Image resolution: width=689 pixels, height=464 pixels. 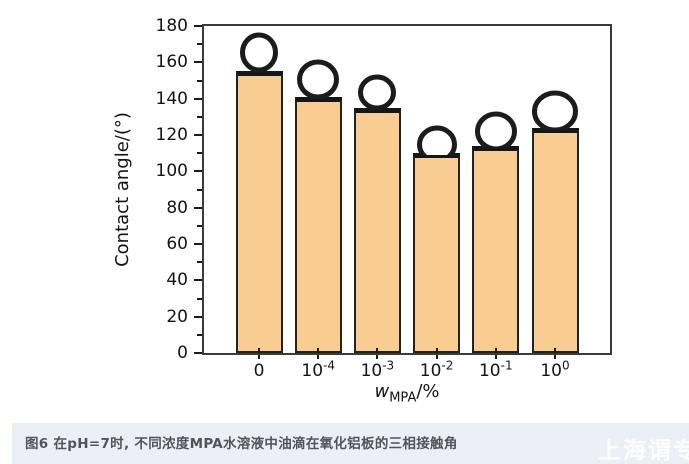 I want to click on x-tick-label: 10-4, so click(x=318, y=369).